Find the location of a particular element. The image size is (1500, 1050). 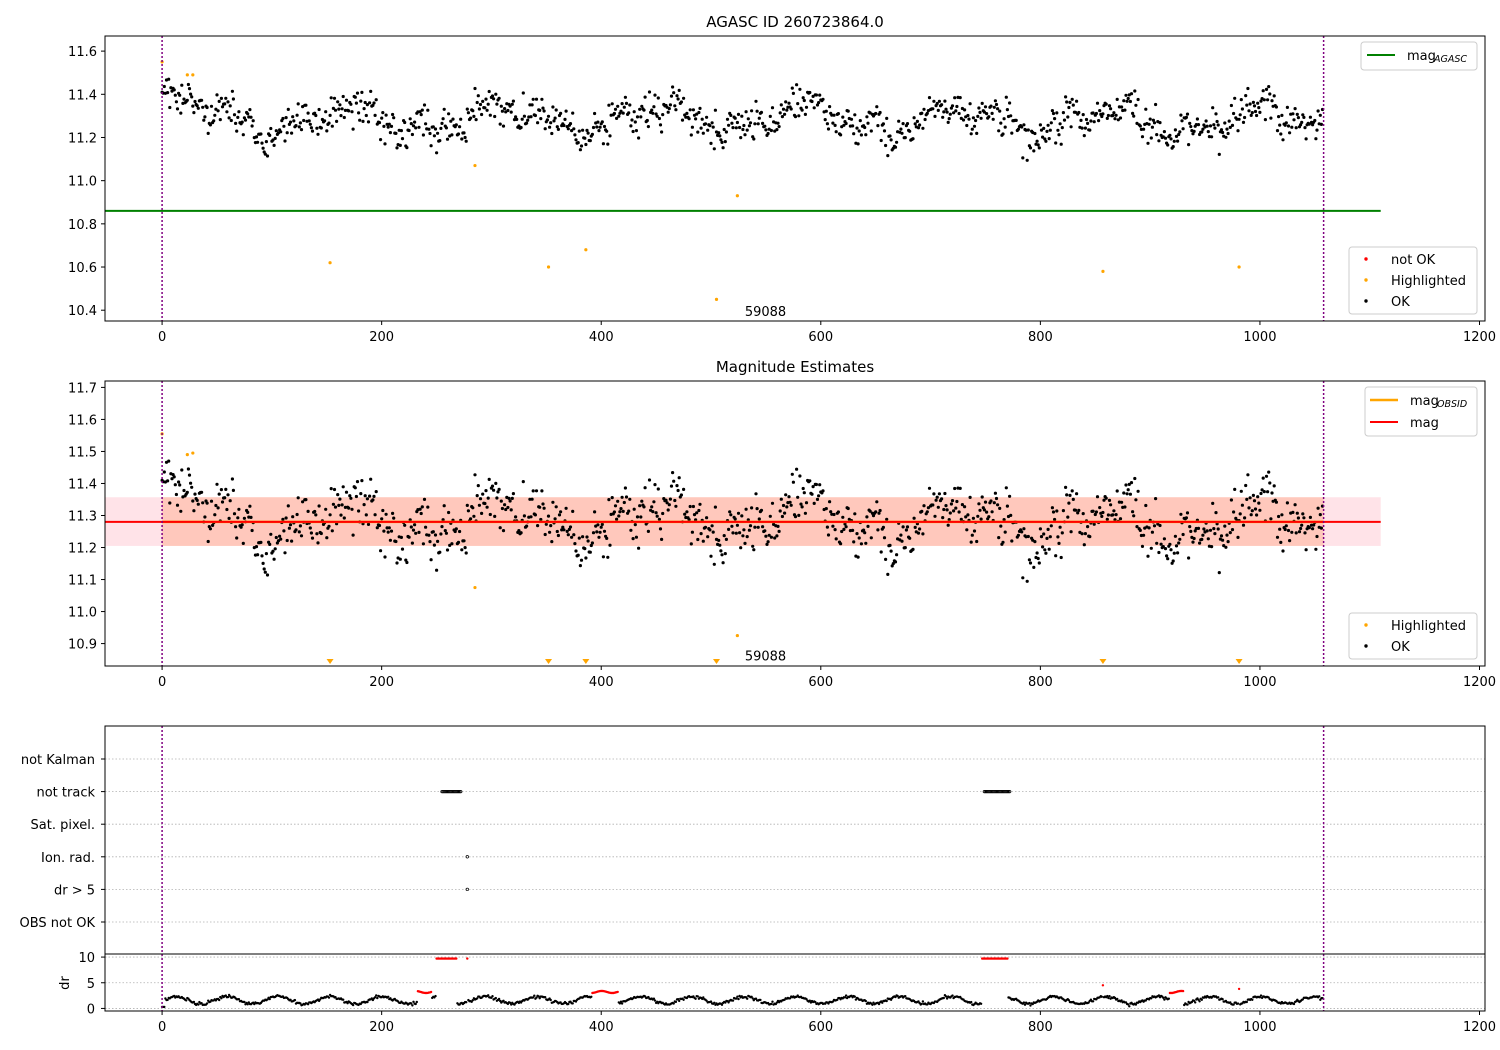

y-tick-label: 11.2 is located at coordinates (82, 138).